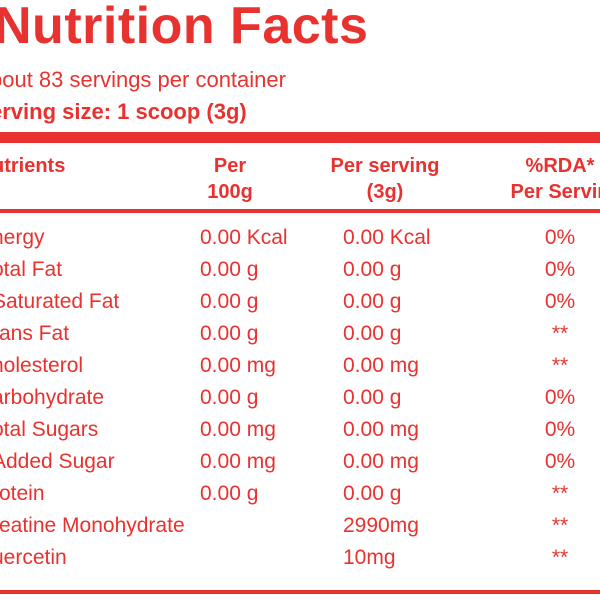  What do you see at coordinates (33, 166) in the screenshot?
I see `header-nutrients: utrients` at bounding box center [33, 166].